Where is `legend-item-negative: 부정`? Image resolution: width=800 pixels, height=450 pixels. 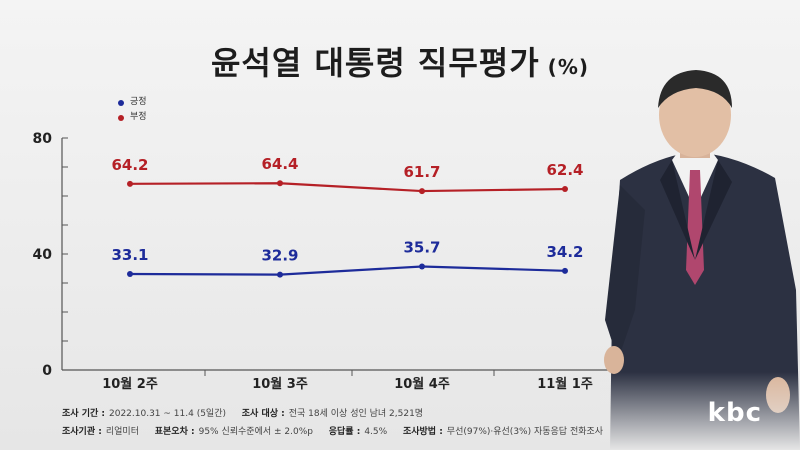
legend-item-negative: 부정 is located at coordinates (132, 117).